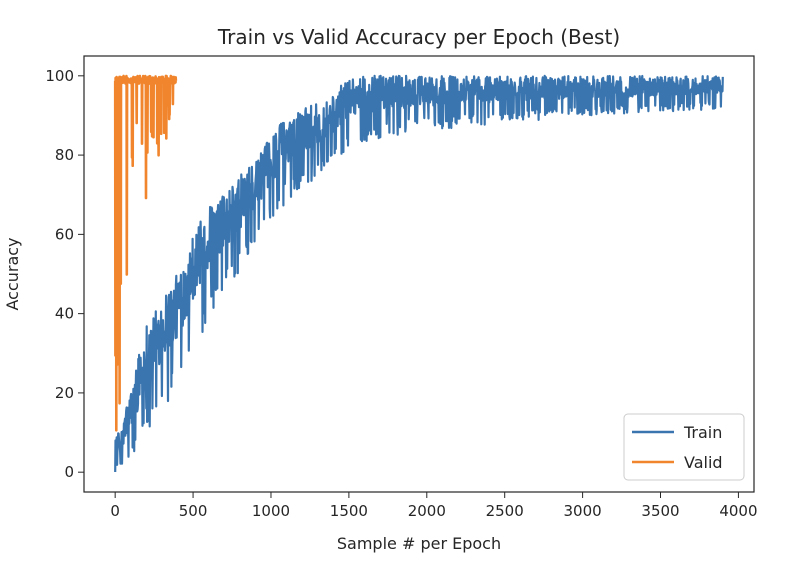 The image size is (794, 568). Describe the element at coordinates (64, 155) in the screenshot. I see `y-tick-label: 80` at that location.